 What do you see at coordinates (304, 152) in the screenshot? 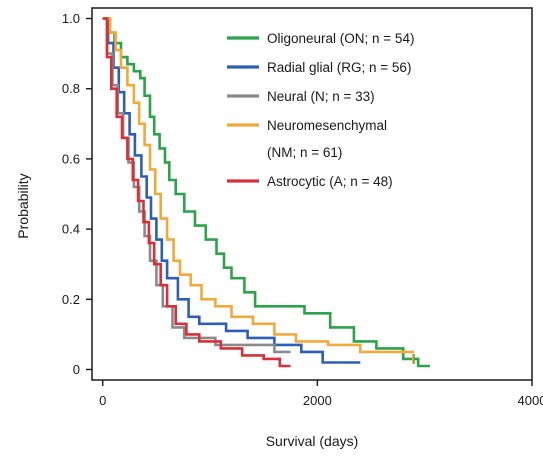
I see `legend-label-series-4-line2: (NM; n = 61)` at bounding box center [304, 152].